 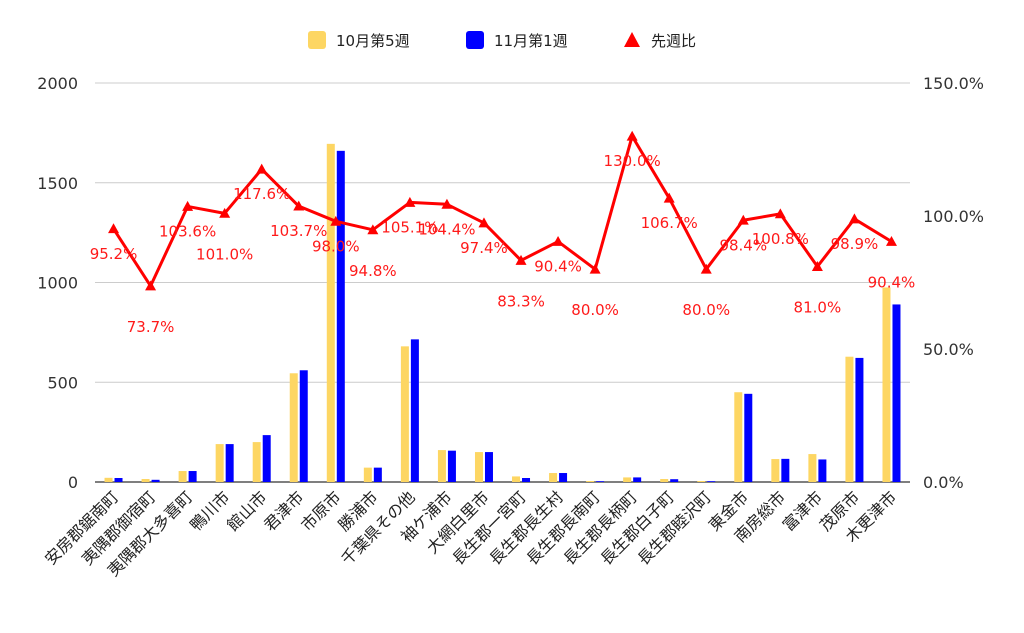 I want to click on legend-label: 先週比, so click(x=673, y=41).